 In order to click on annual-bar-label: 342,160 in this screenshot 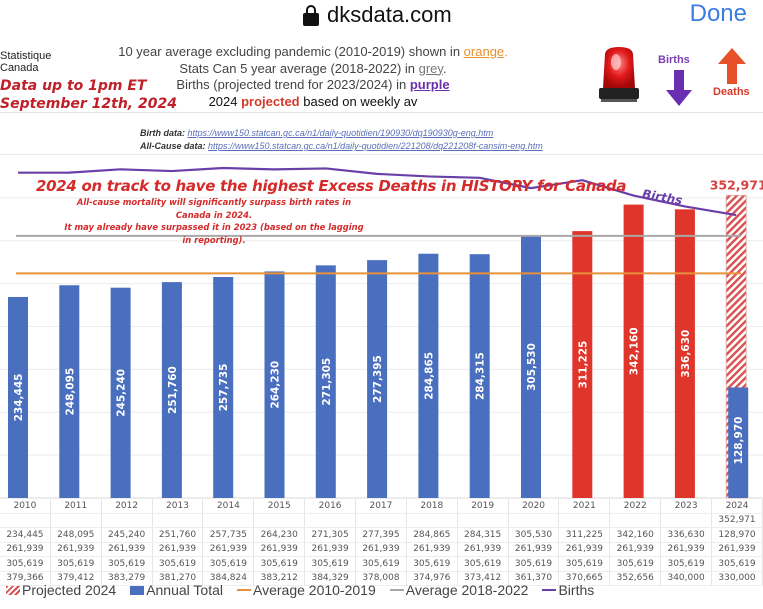, I will do `click(635, 351)`.